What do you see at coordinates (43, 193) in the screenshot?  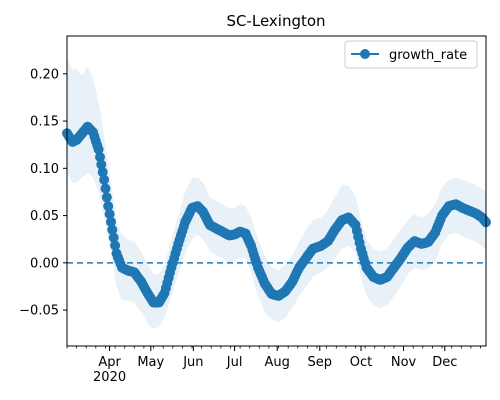 I see `y-axis: 0.20 0.15 0.10 0.05 0.00 −0.05` at bounding box center [43, 193].